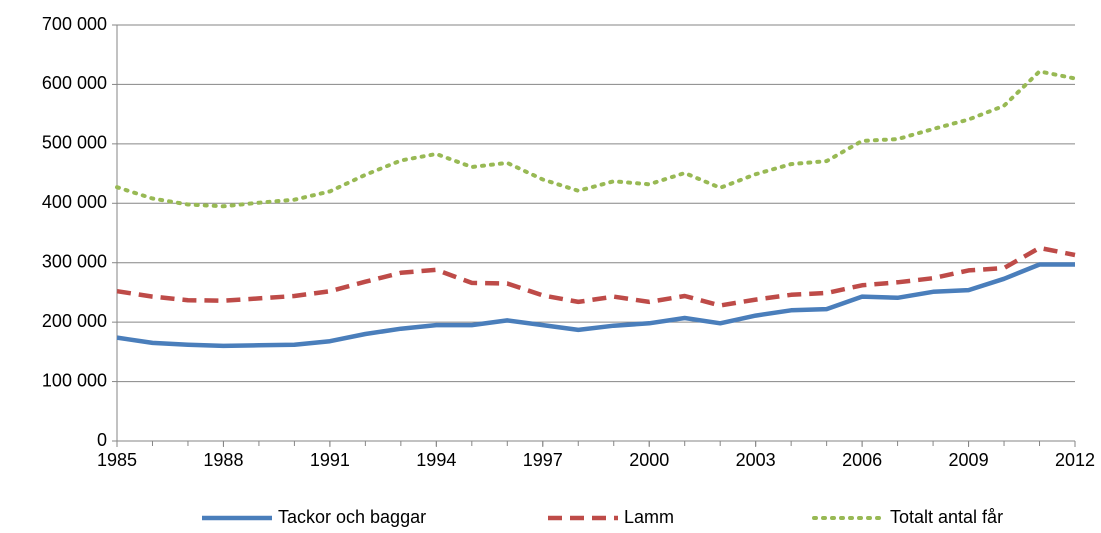  What do you see at coordinates (74, 261) in the screenshot?
I see `y-tick-label: 300 000` at bounding box center [74, 261].